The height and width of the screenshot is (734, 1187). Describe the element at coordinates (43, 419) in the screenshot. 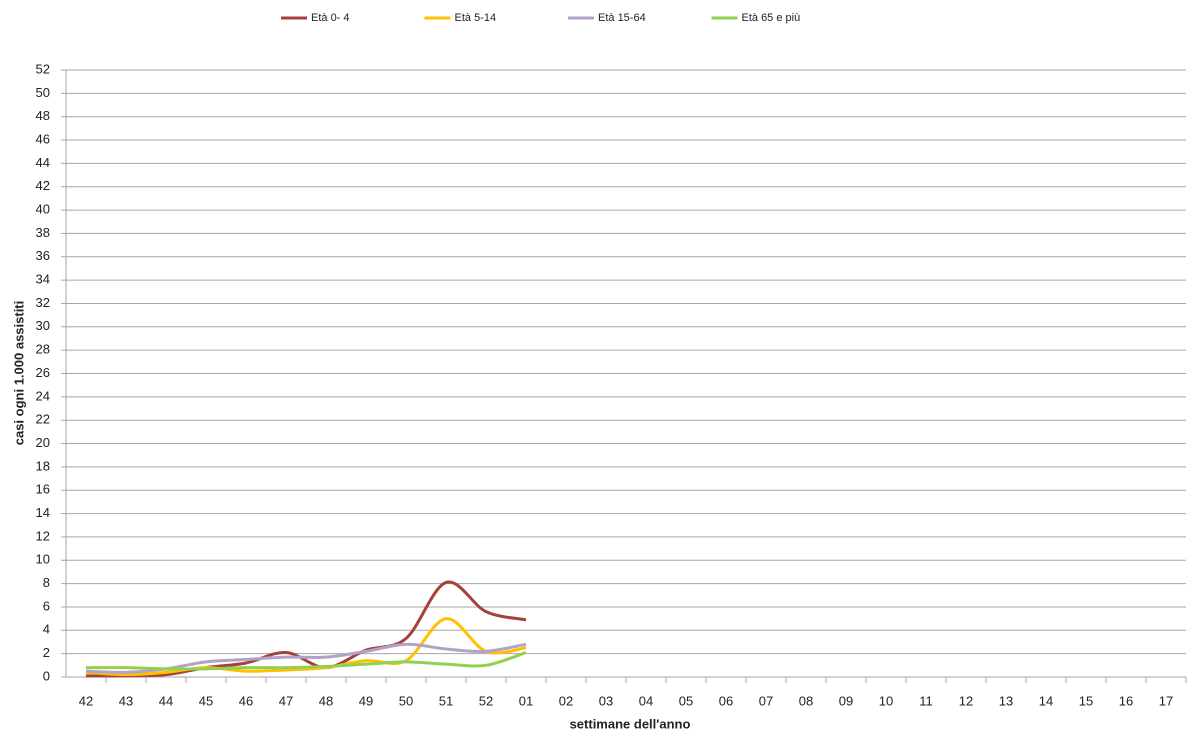

I see `y-tick-label: 22` at that location.